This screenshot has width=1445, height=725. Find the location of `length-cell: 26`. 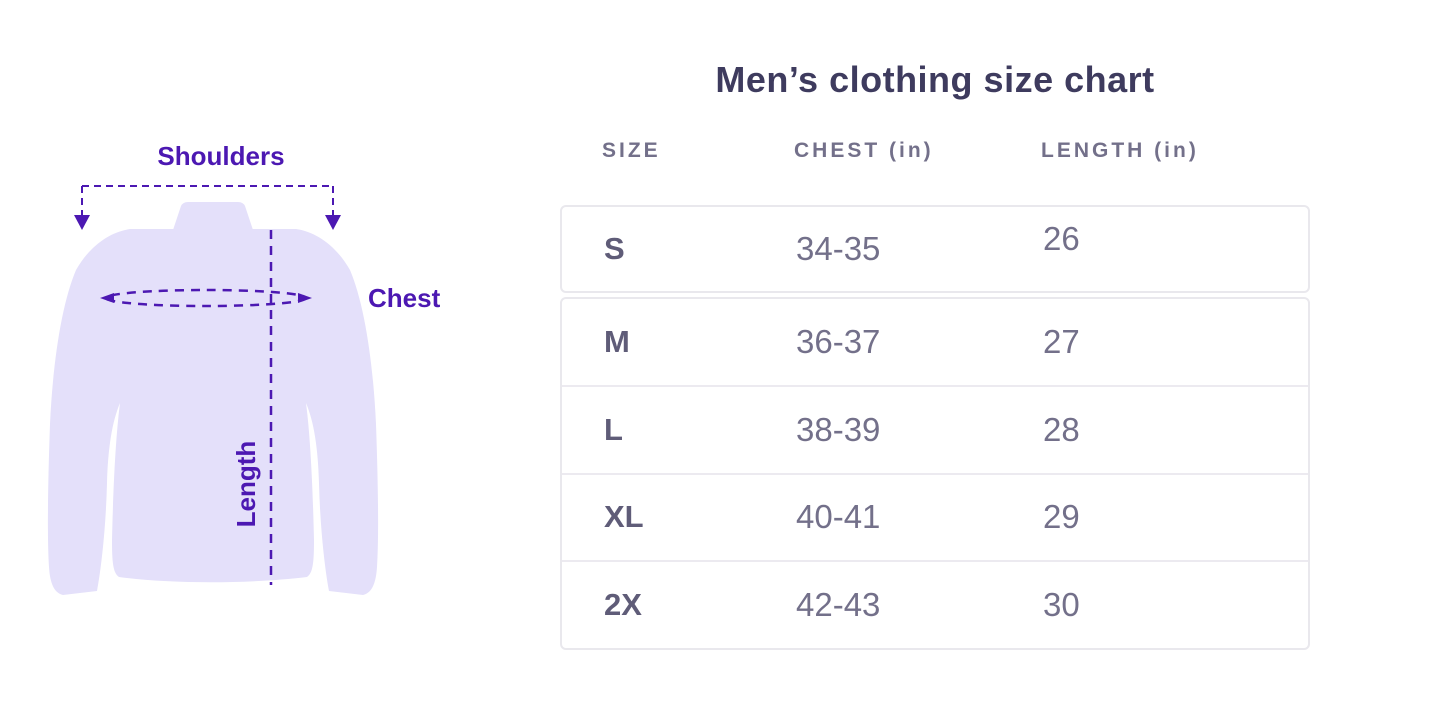

length-cell: 26 is located at coordinates (1061, 238).